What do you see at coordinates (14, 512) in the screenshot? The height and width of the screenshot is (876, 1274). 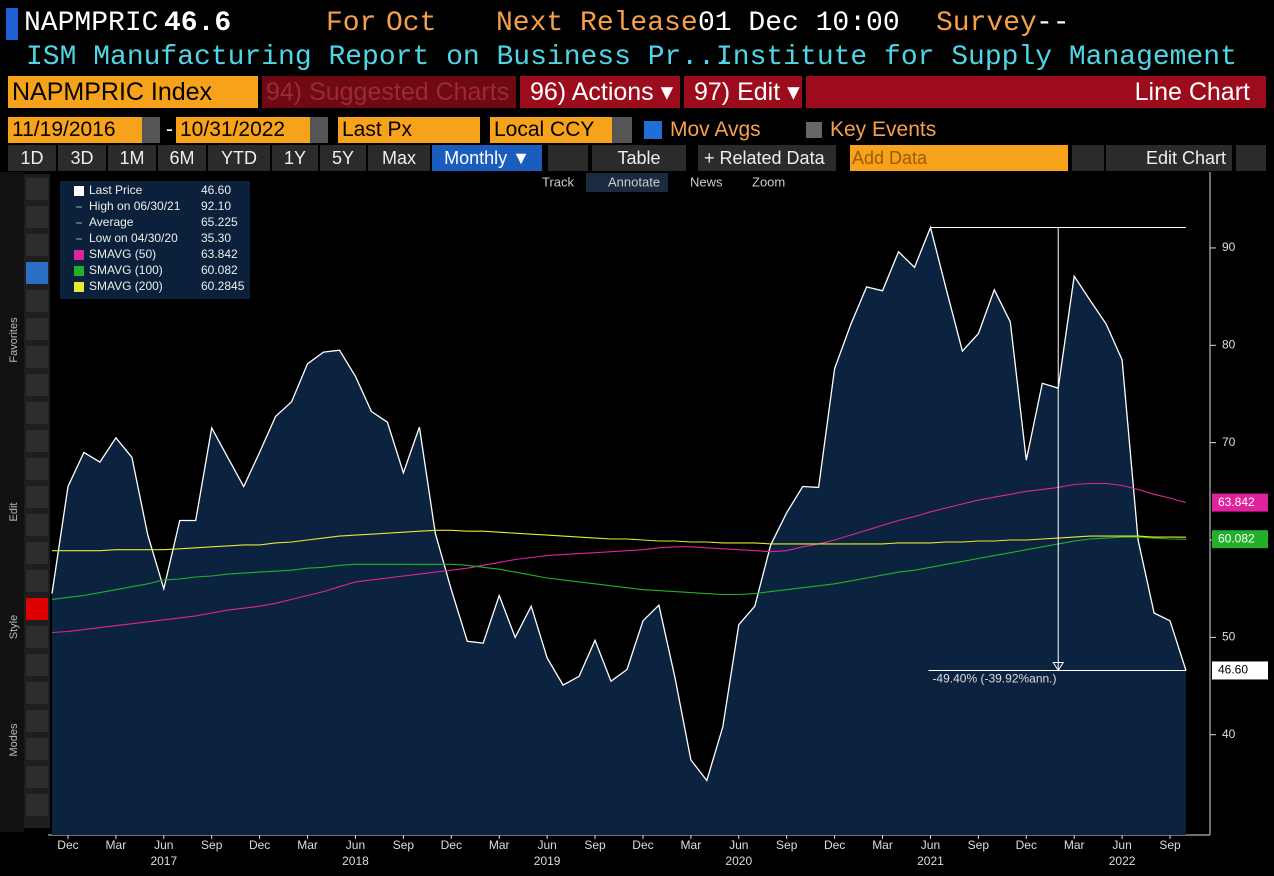 I see `sidebar-section: Edit` at bounding box center [14, 512].